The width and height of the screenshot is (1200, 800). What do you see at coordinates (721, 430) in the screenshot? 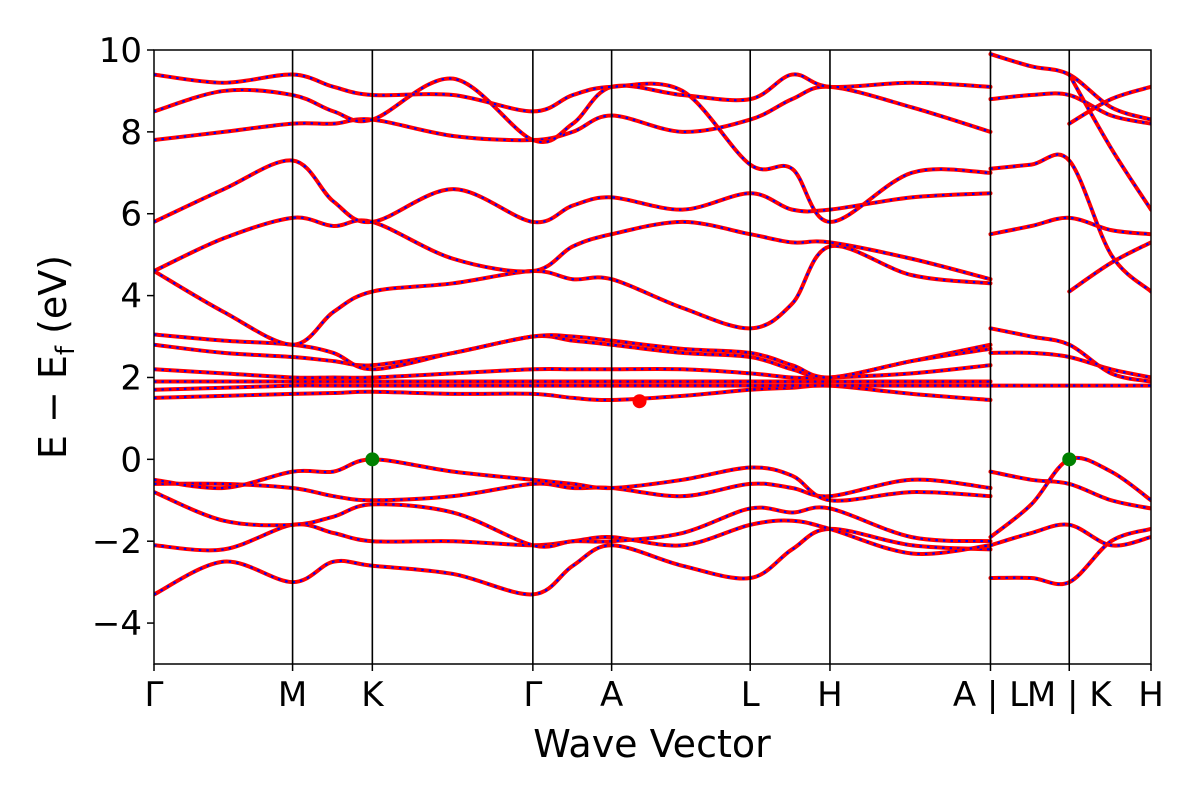
I see `extrema-markers` at bounding box center [721, 430].